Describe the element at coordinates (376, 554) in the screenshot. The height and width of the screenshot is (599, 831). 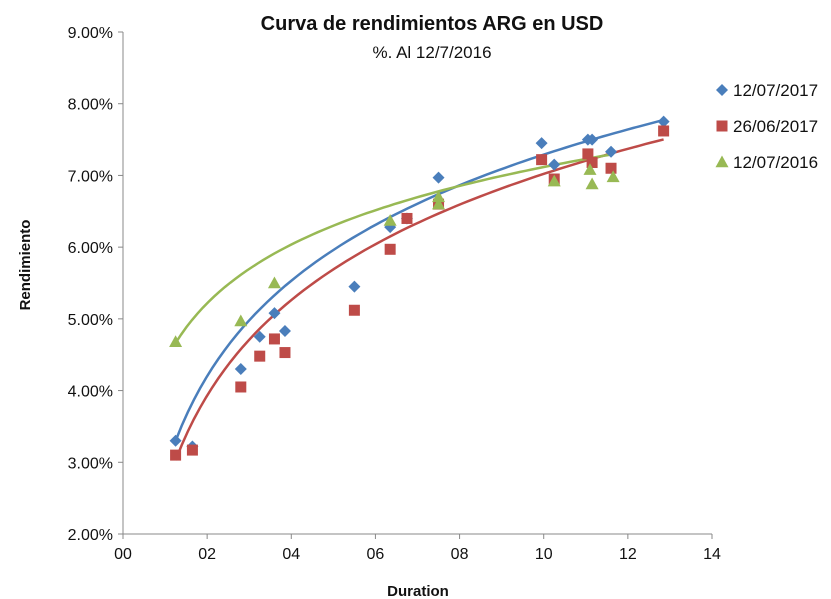
I see `x-tick-label: 06` at that location.